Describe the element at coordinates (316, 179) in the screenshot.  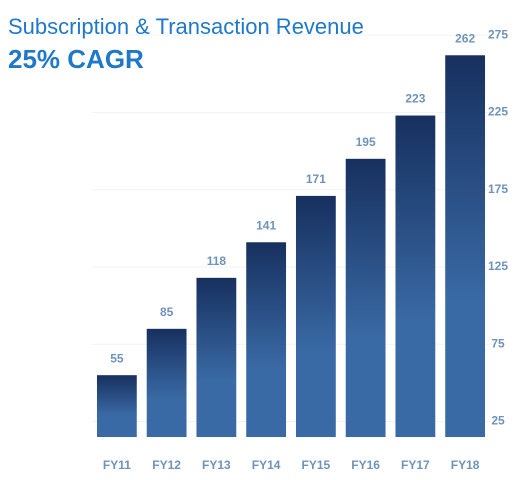
I see `value-label: 171` at that location.